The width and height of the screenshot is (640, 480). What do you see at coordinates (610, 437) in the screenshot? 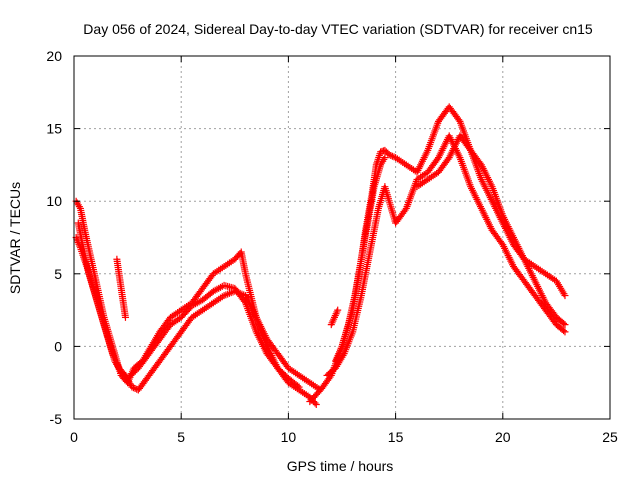
I see `x-tick-label: 25` at bounding box center [610, 437].